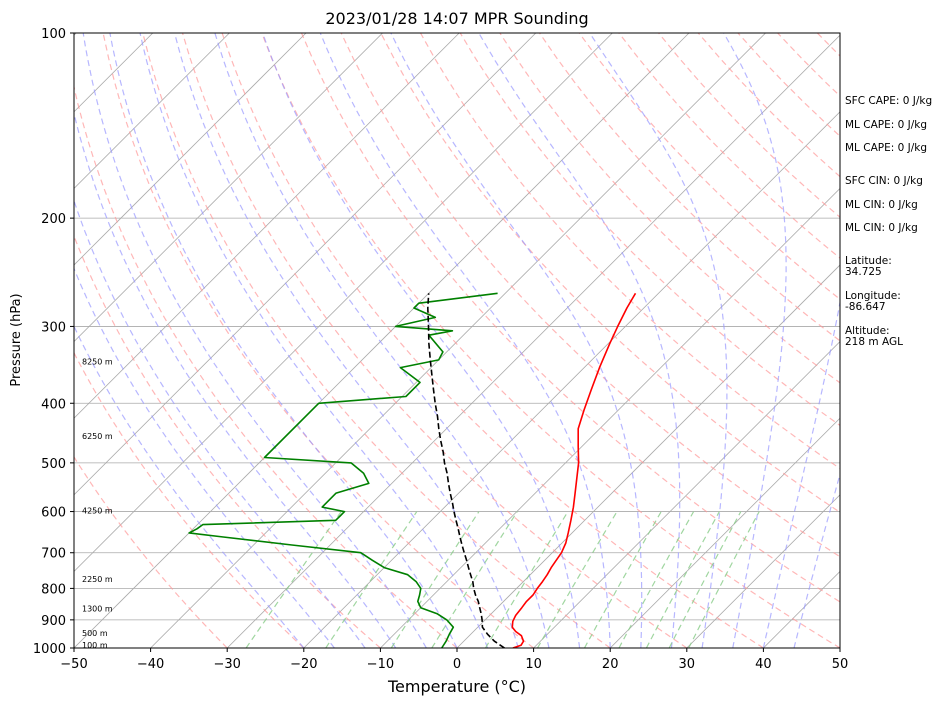 Image resolution: width=946 pixels, height=705 pixels. Describe the element at coordinates (53, 327) in the screenshot. I see `y-tick-label: 300` at that location.